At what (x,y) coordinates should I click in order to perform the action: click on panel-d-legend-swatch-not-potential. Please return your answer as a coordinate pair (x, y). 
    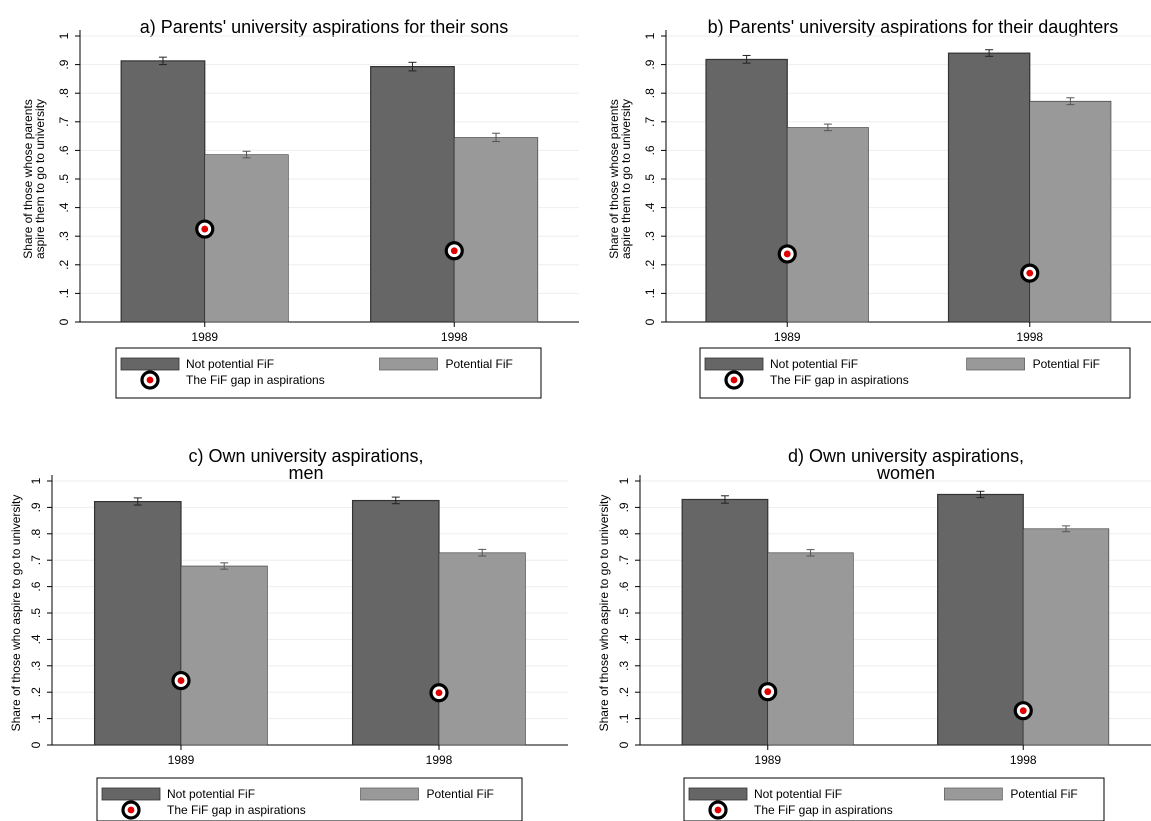
    Looking at the image, I should click on (718, 794).